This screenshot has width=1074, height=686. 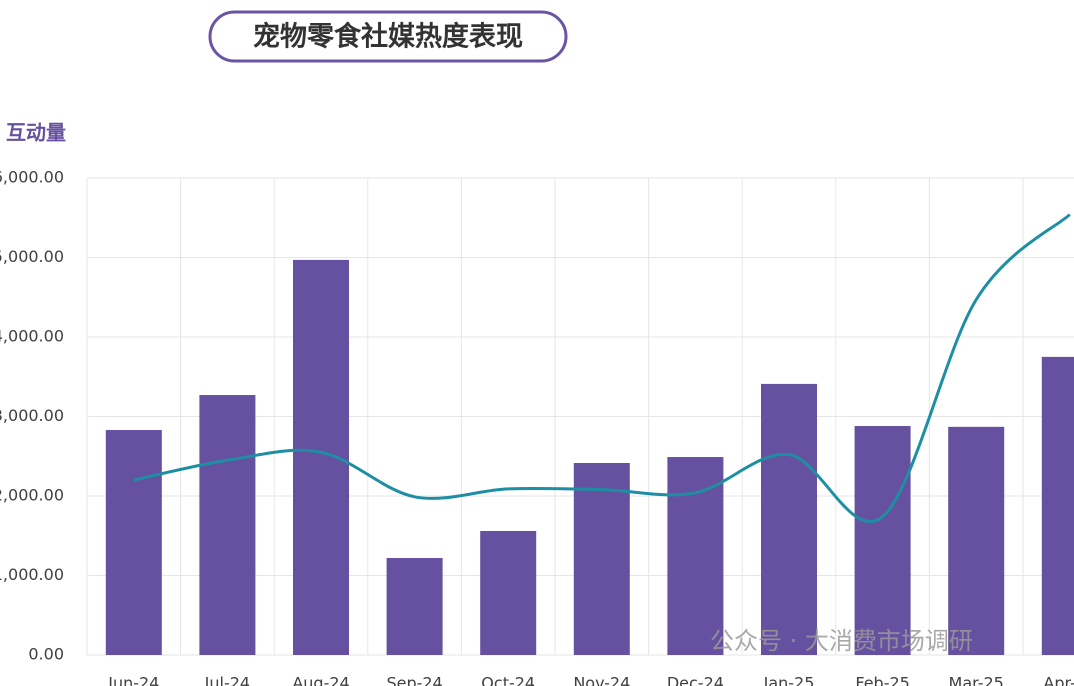 What do you see at coordinates (841, 641) in the screenshot?
I see `watermark: 公众号 · 大消费市场调研` at bounding box center [841, 641].